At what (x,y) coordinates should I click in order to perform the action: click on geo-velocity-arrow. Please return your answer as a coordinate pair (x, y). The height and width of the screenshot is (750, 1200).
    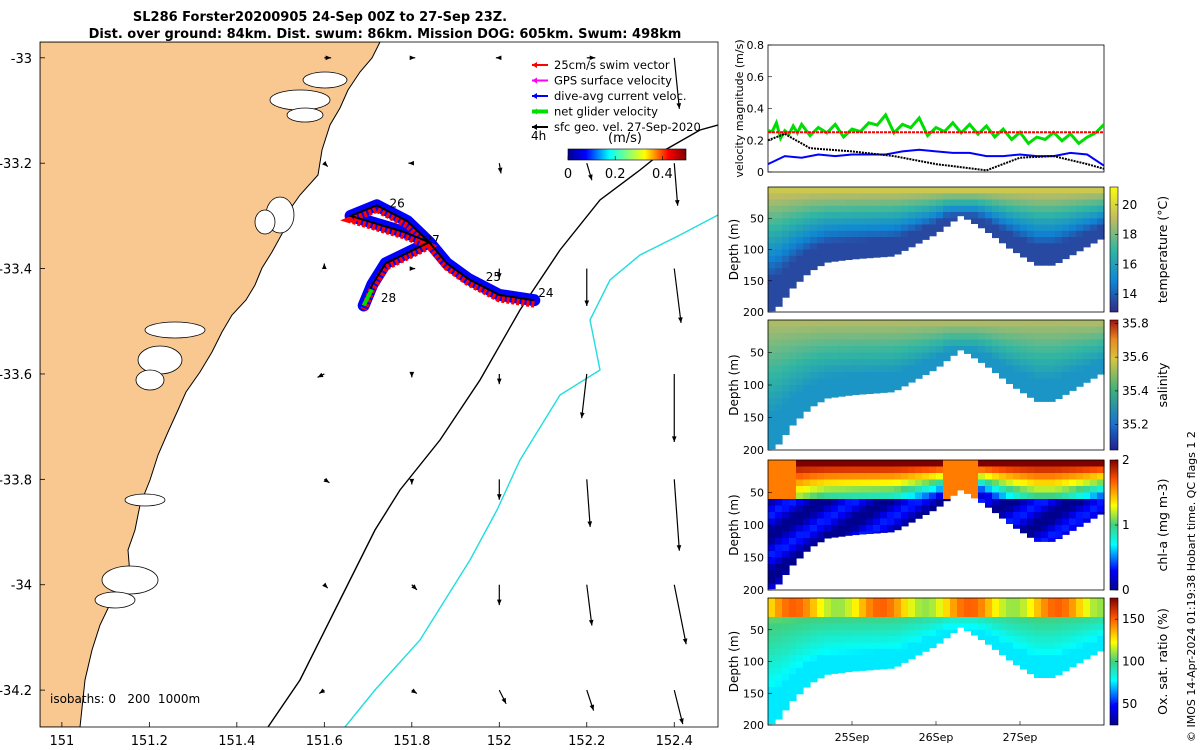
    Looking at the image, I should click on (589, 172).